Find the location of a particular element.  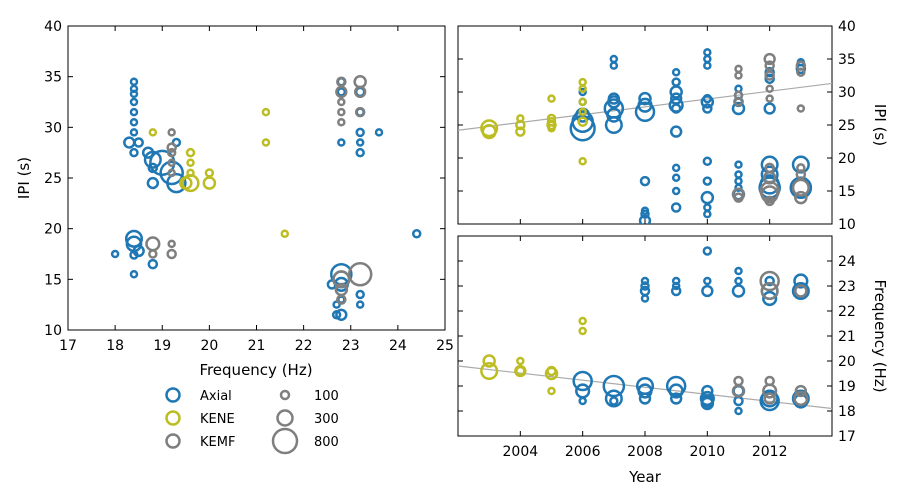

scatter-marks is located at coordinates (645, 136).